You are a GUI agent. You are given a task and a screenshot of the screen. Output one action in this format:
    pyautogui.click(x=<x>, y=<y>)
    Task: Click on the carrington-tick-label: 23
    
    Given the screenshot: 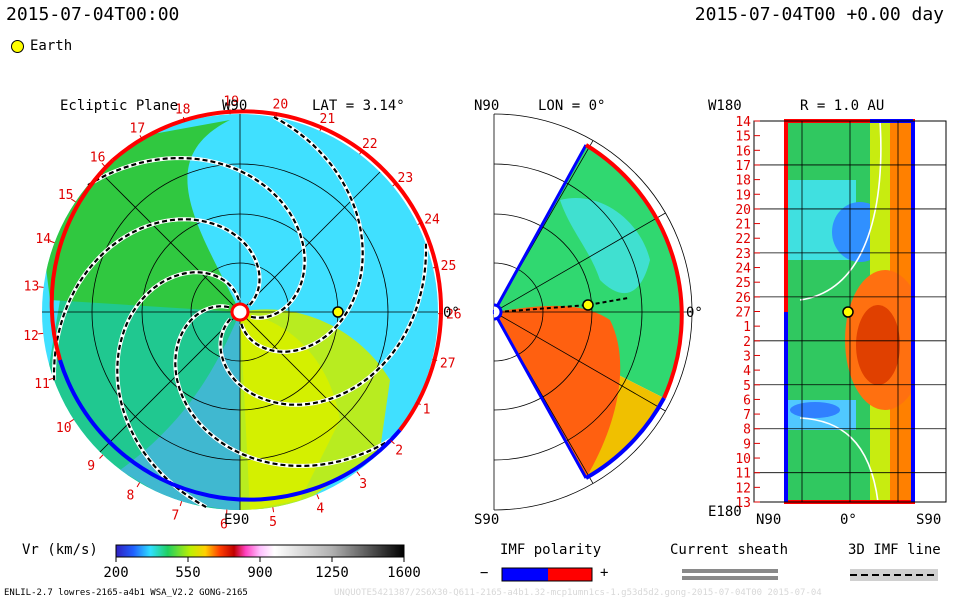 What is the action you would take?
    pyautogui.click(x=406, y=178)
    